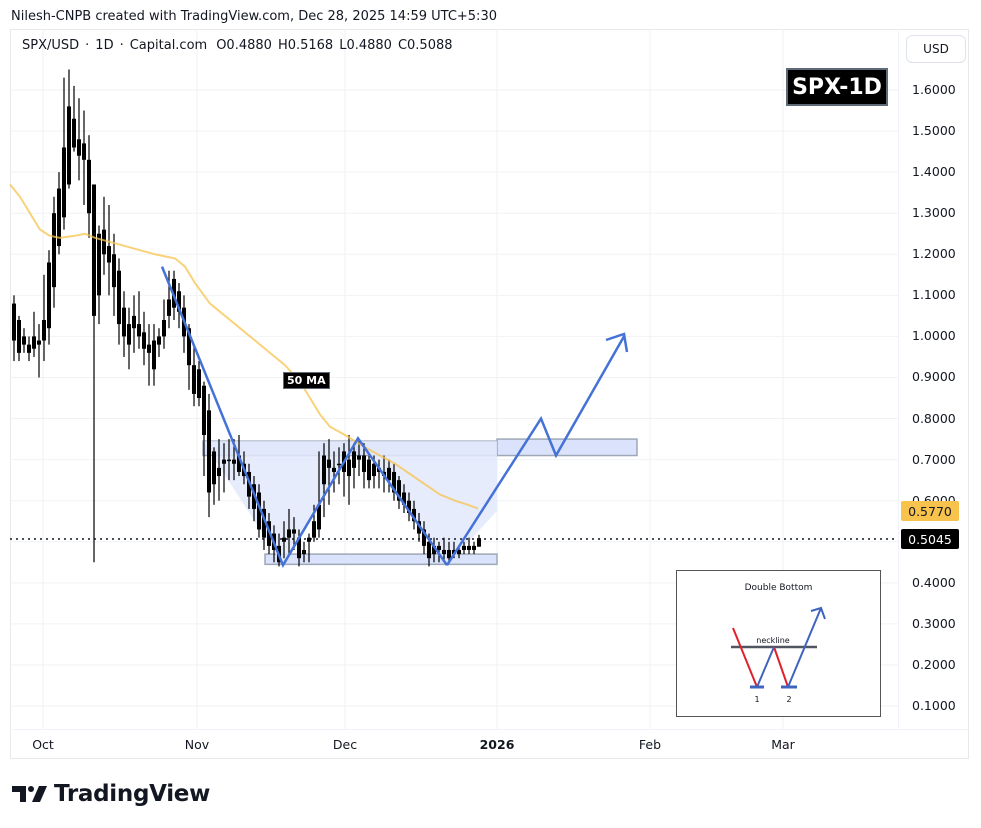 This screenshot has width=981, height=828. Describe the element at coordinates (837, 87) in the screenshot. I see `chart-title-badge: SPX-1D` at that location.